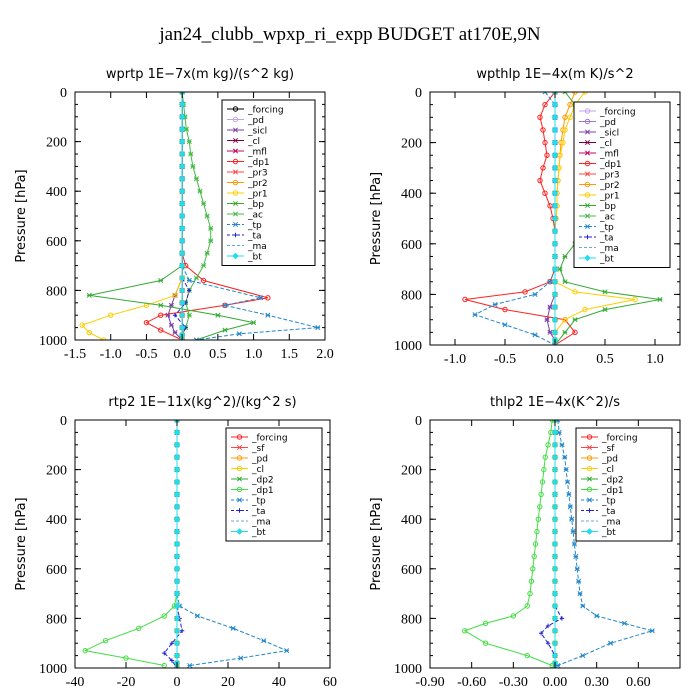 This screenshot has width=700, height=700. I want to click on data-point-pr2, so click(565, 117).